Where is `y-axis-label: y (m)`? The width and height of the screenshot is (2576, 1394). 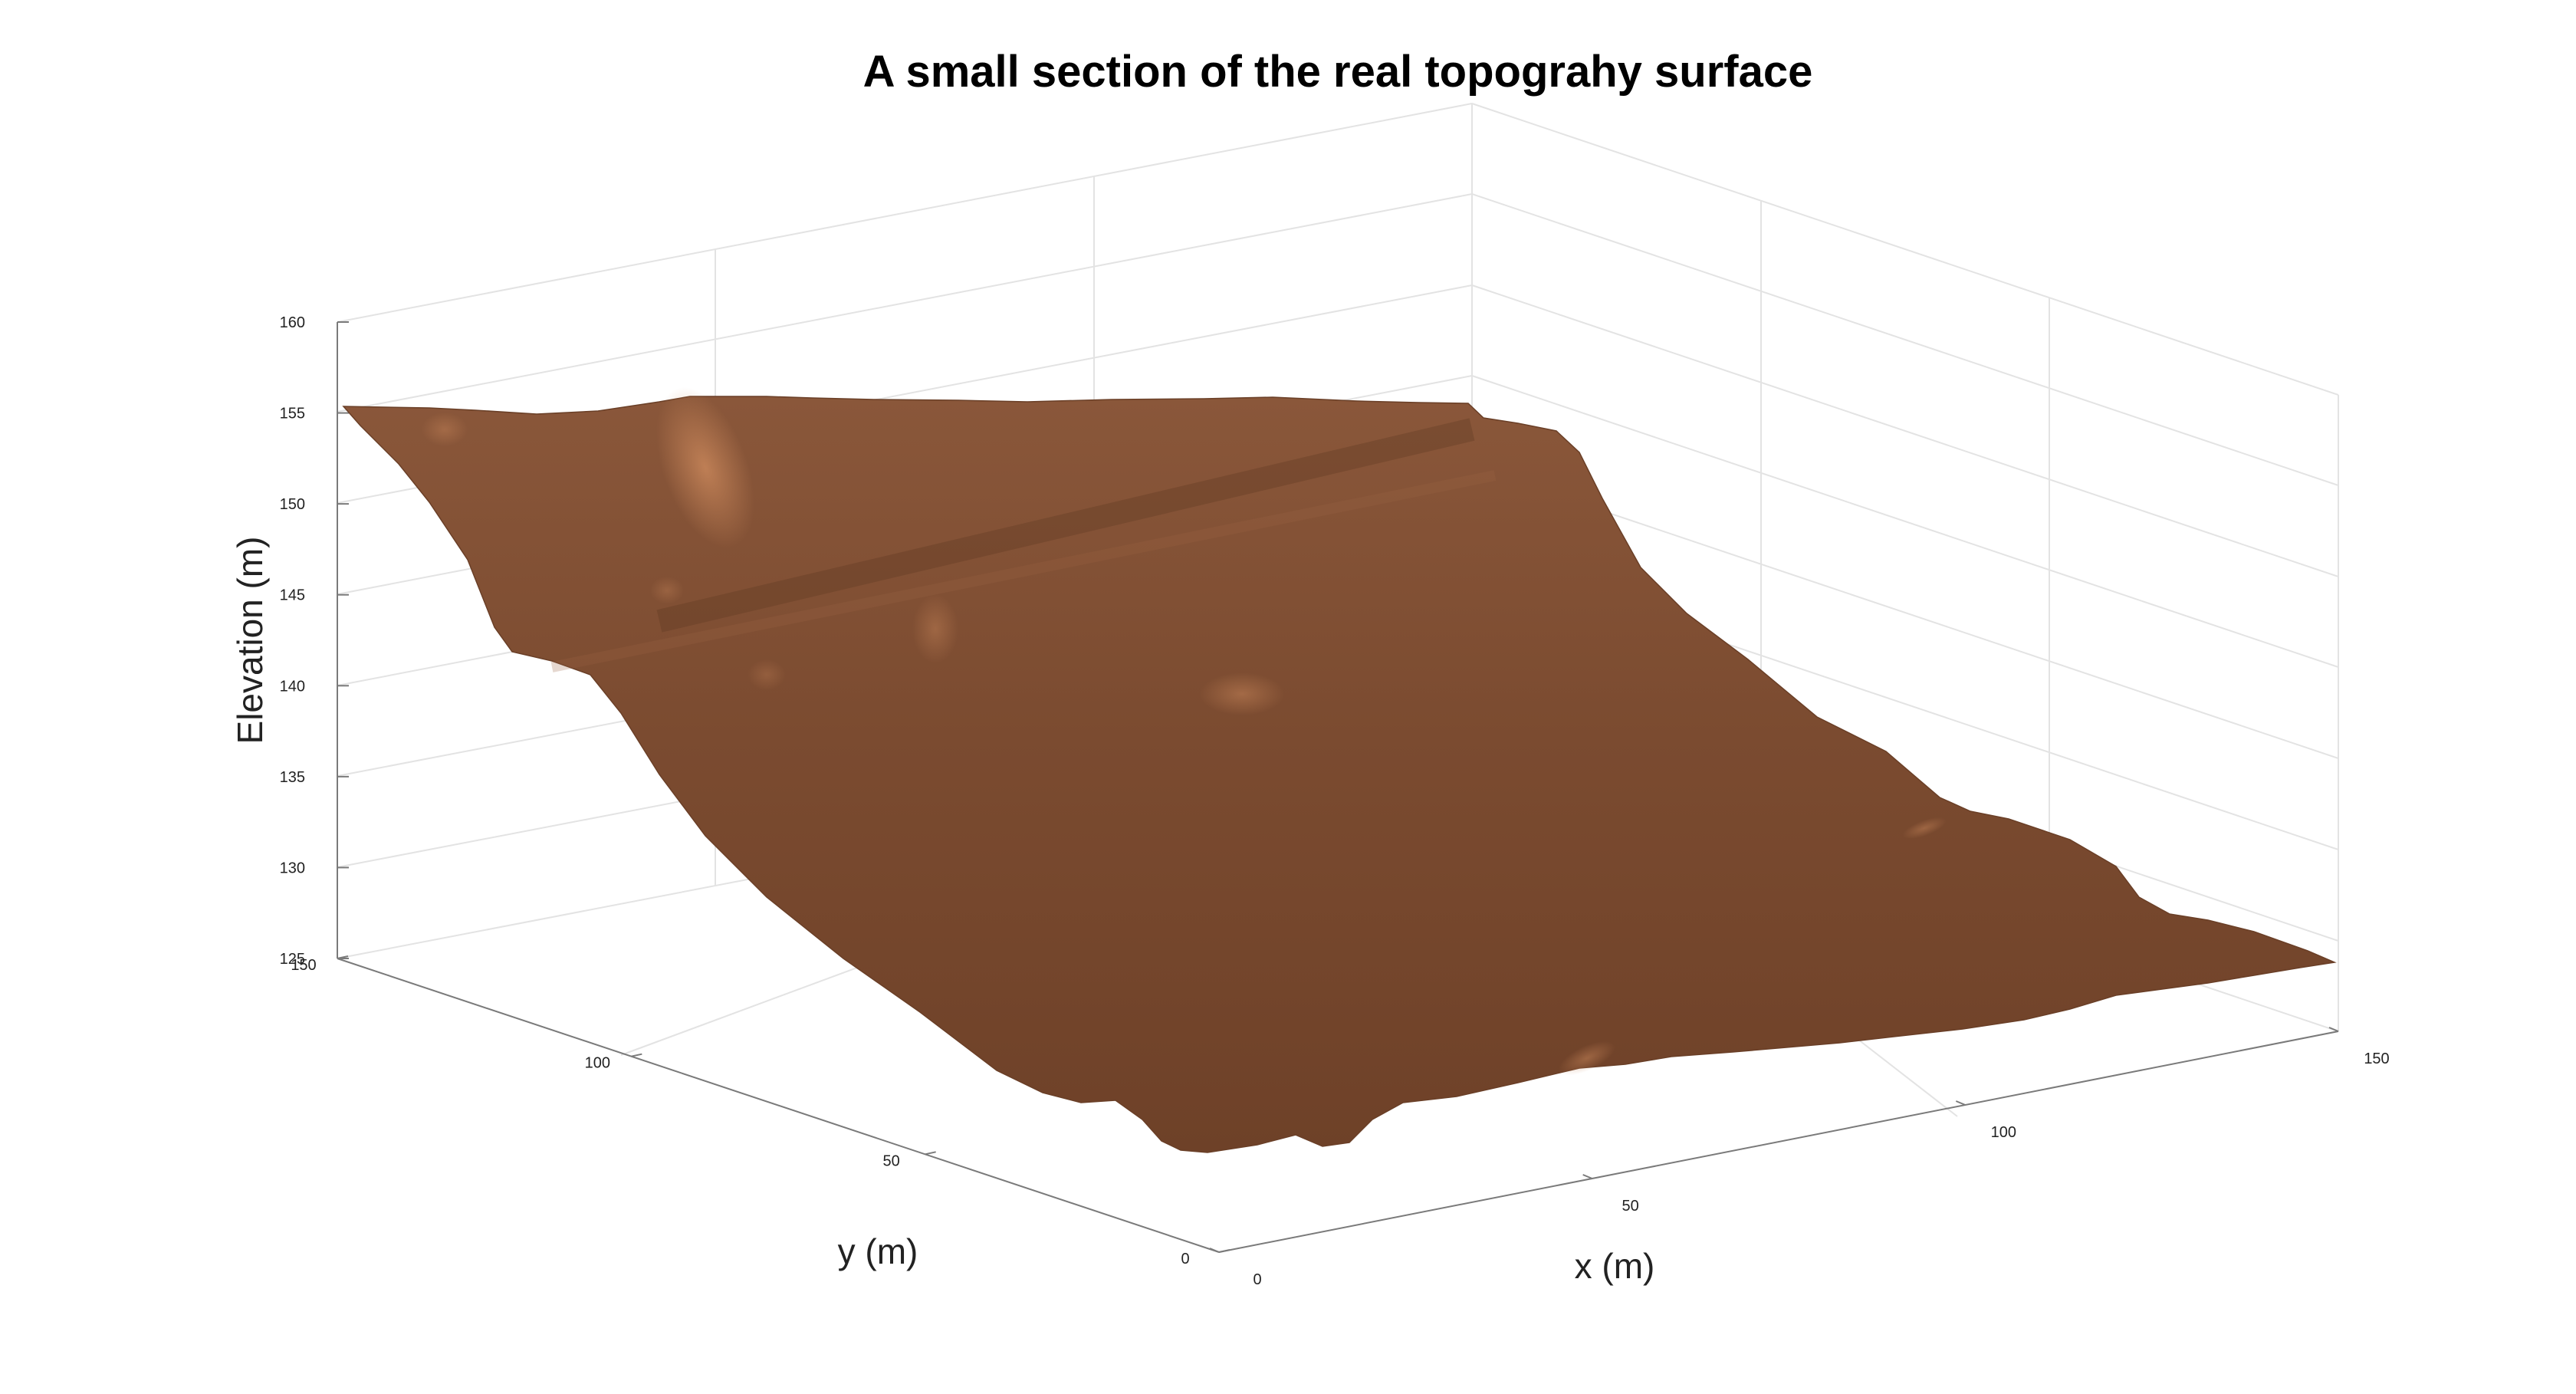 y-axis-label: y (m) is located at coordinates (878, 1251).